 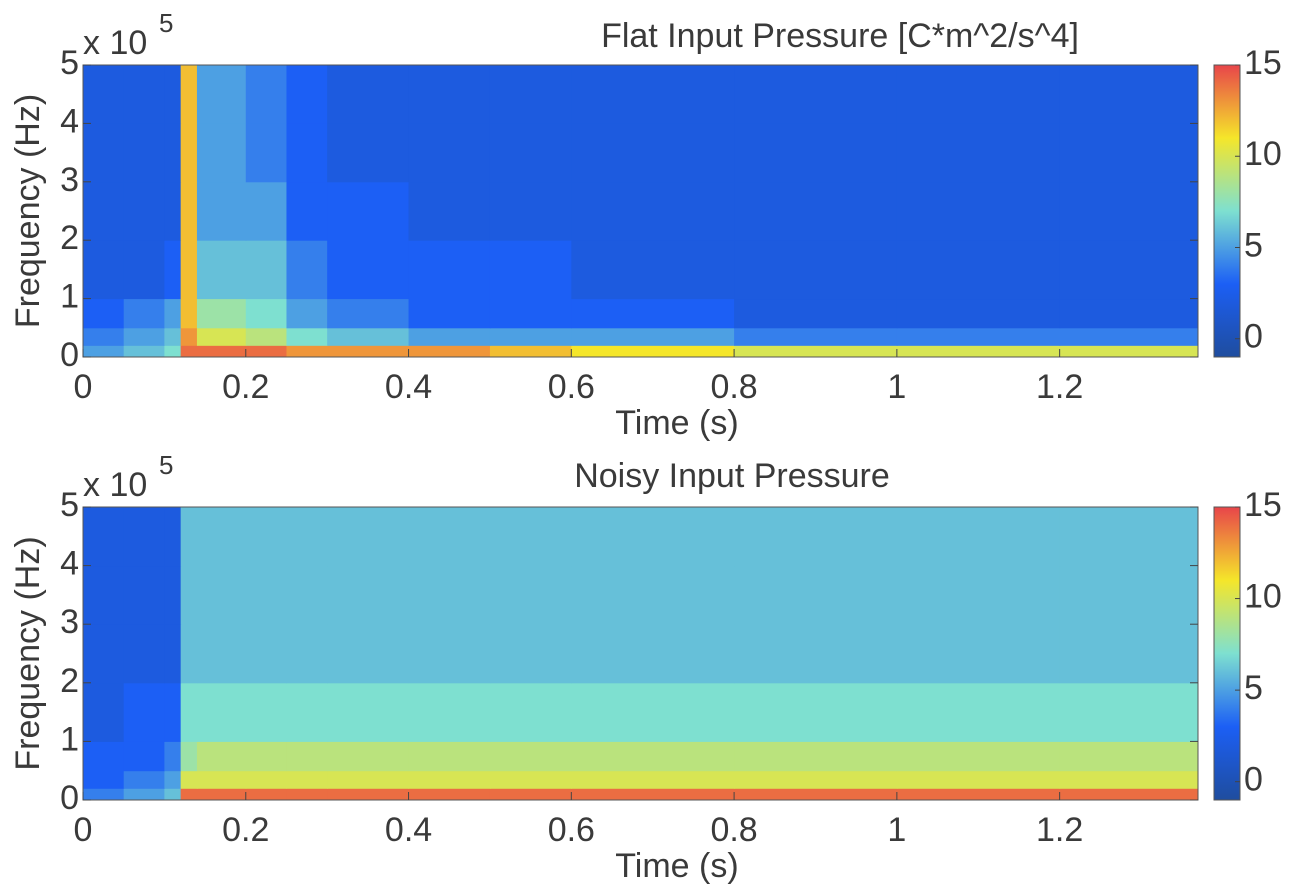 What do you see at coordinates (69, 180) in the screenshot?
I see `y-tick-label: 3` at bounding box center [69, 180].